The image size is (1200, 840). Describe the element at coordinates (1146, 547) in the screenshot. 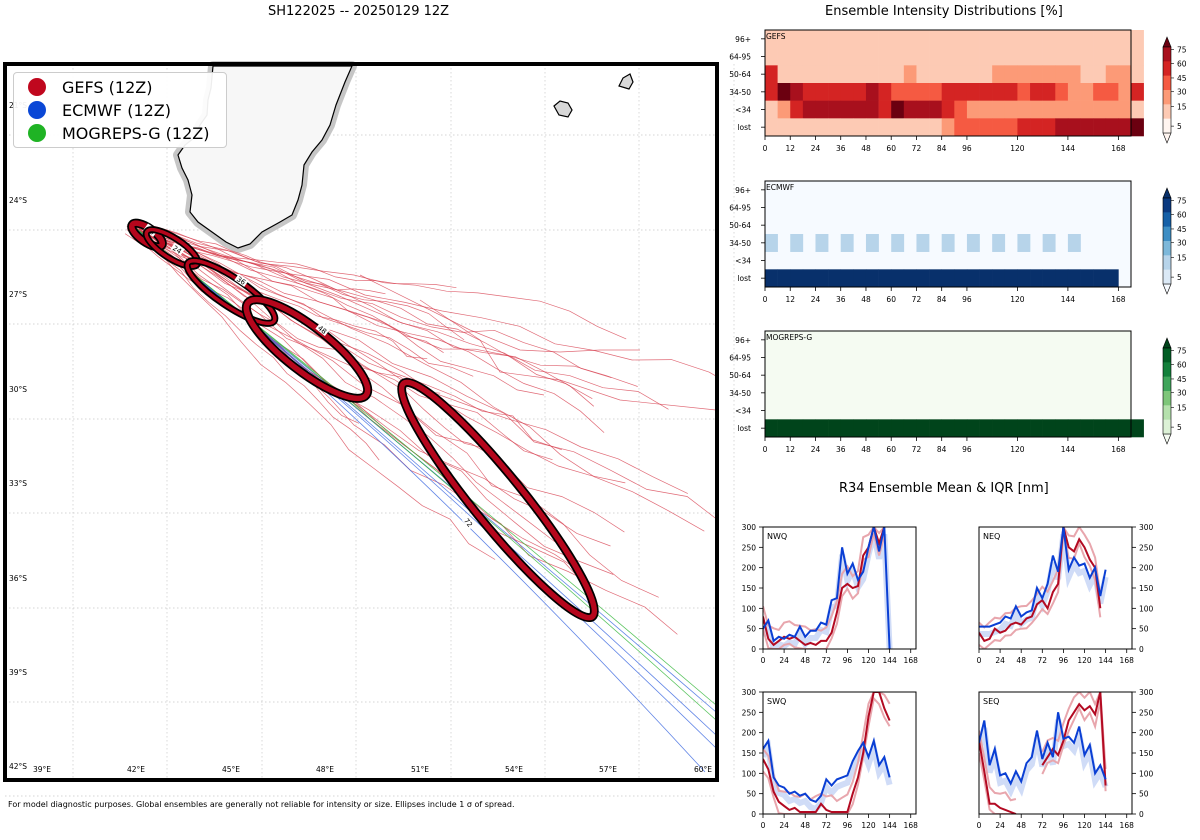

I see `y-tick-label: 250` at that location.